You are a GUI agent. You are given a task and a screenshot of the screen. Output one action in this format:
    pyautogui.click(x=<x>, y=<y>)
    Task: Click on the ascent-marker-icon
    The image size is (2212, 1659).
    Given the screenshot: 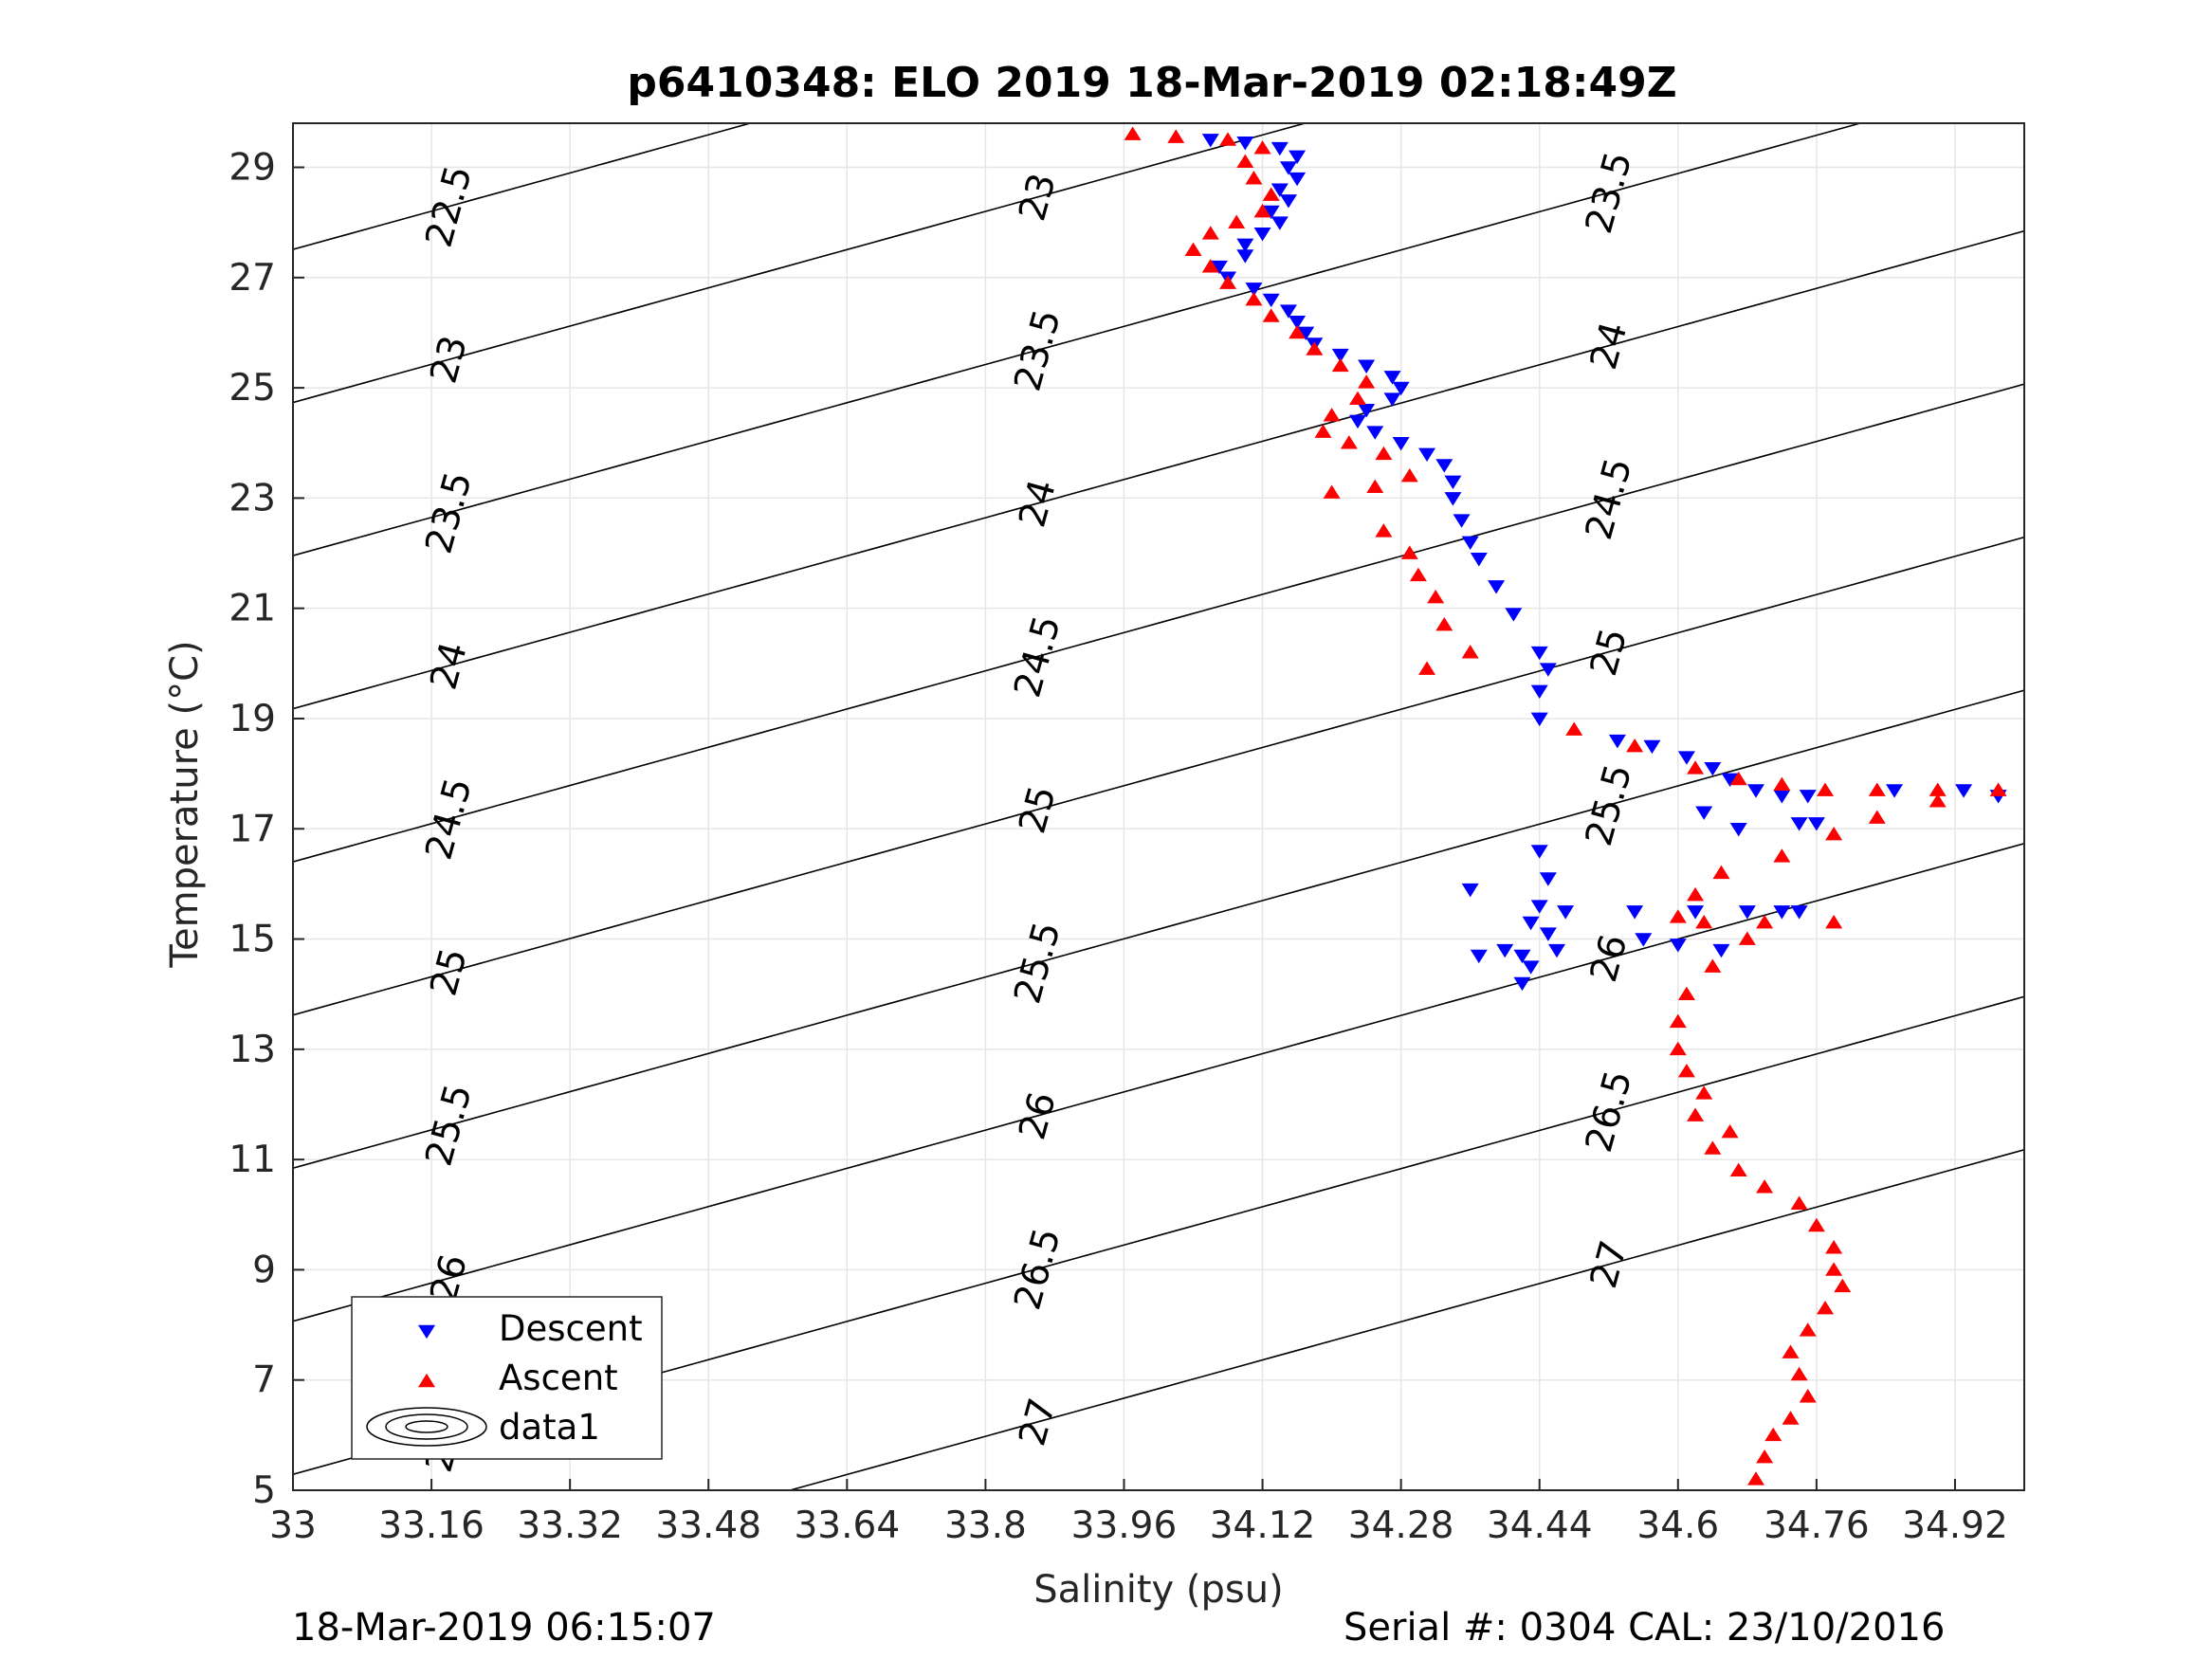 What is the action you would take?
    pyautogui.click(x=426, y=1380)
    